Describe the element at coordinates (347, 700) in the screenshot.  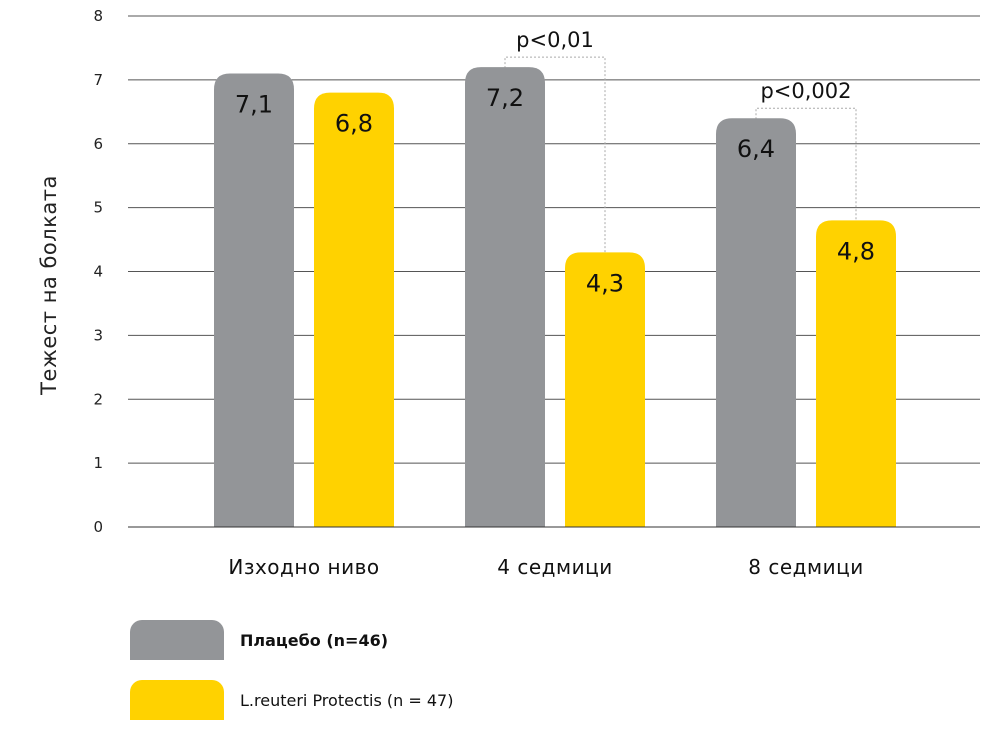
I see `legend-label-lreuteri: L.reuteri Protectis (n = 47)` at that location.